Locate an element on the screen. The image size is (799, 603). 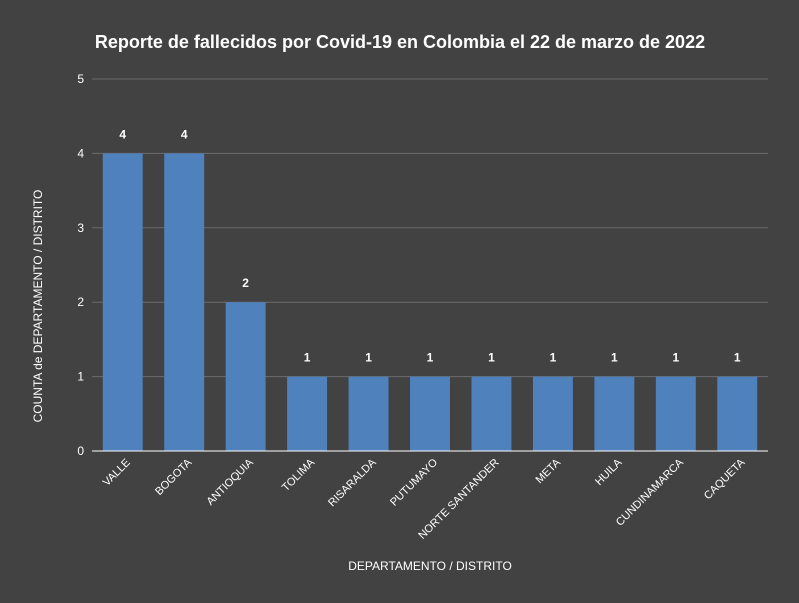
y-axis-label: COUNTA de DEPARTAMENTO / DISTRITO is located at coordinates (38, 306).